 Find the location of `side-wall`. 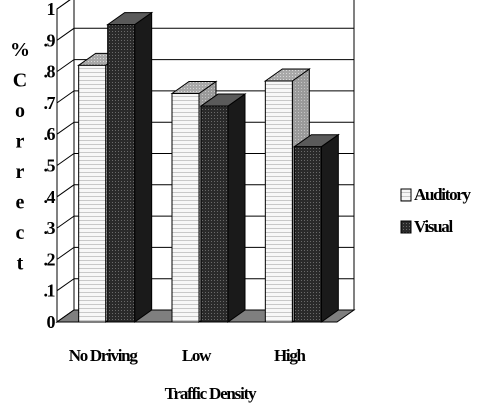

side-wall is located at coordinates (65, 161).